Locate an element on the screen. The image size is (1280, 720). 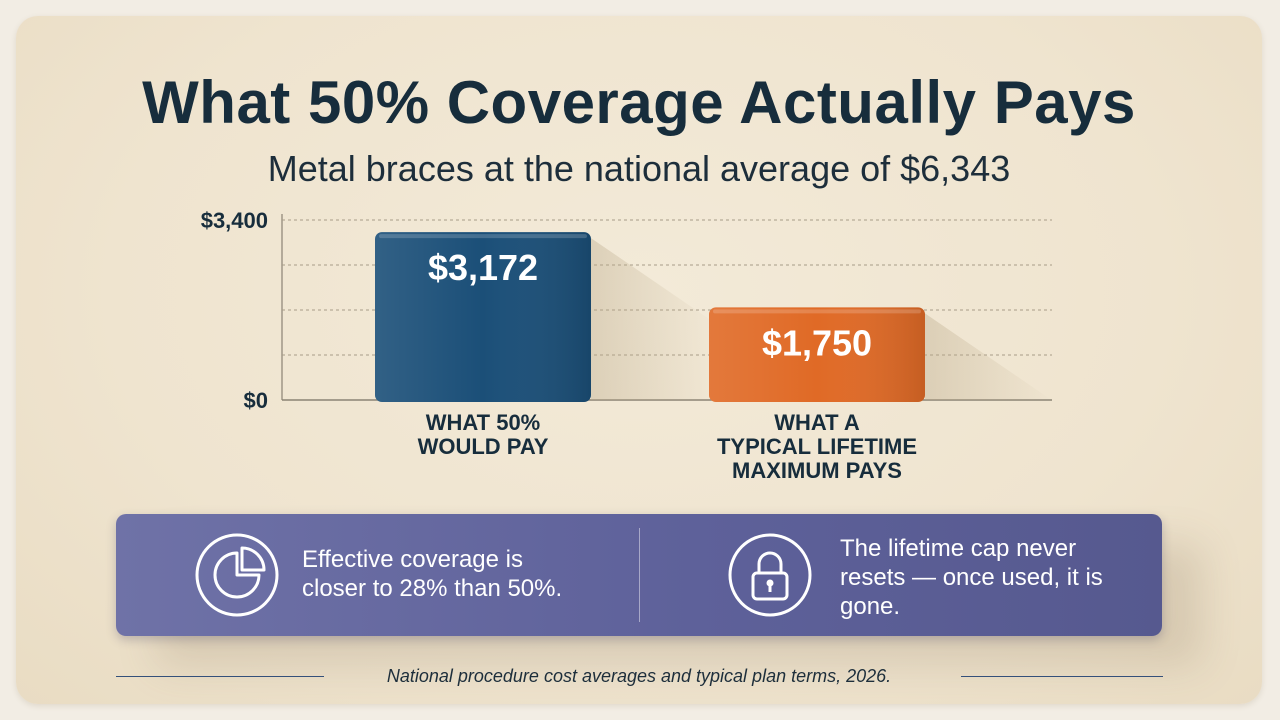
x-category-label: WOULD PAY is located at coordinates (483, 446).